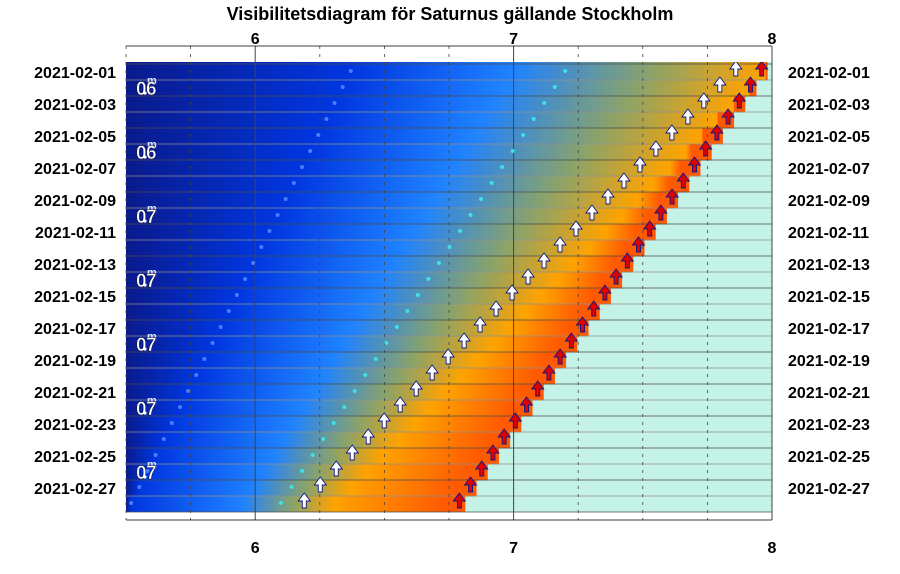  Describe the element at coordinates (75, 329) in the screenshot. I see `left-date-label: 2021-02-17` at that location.